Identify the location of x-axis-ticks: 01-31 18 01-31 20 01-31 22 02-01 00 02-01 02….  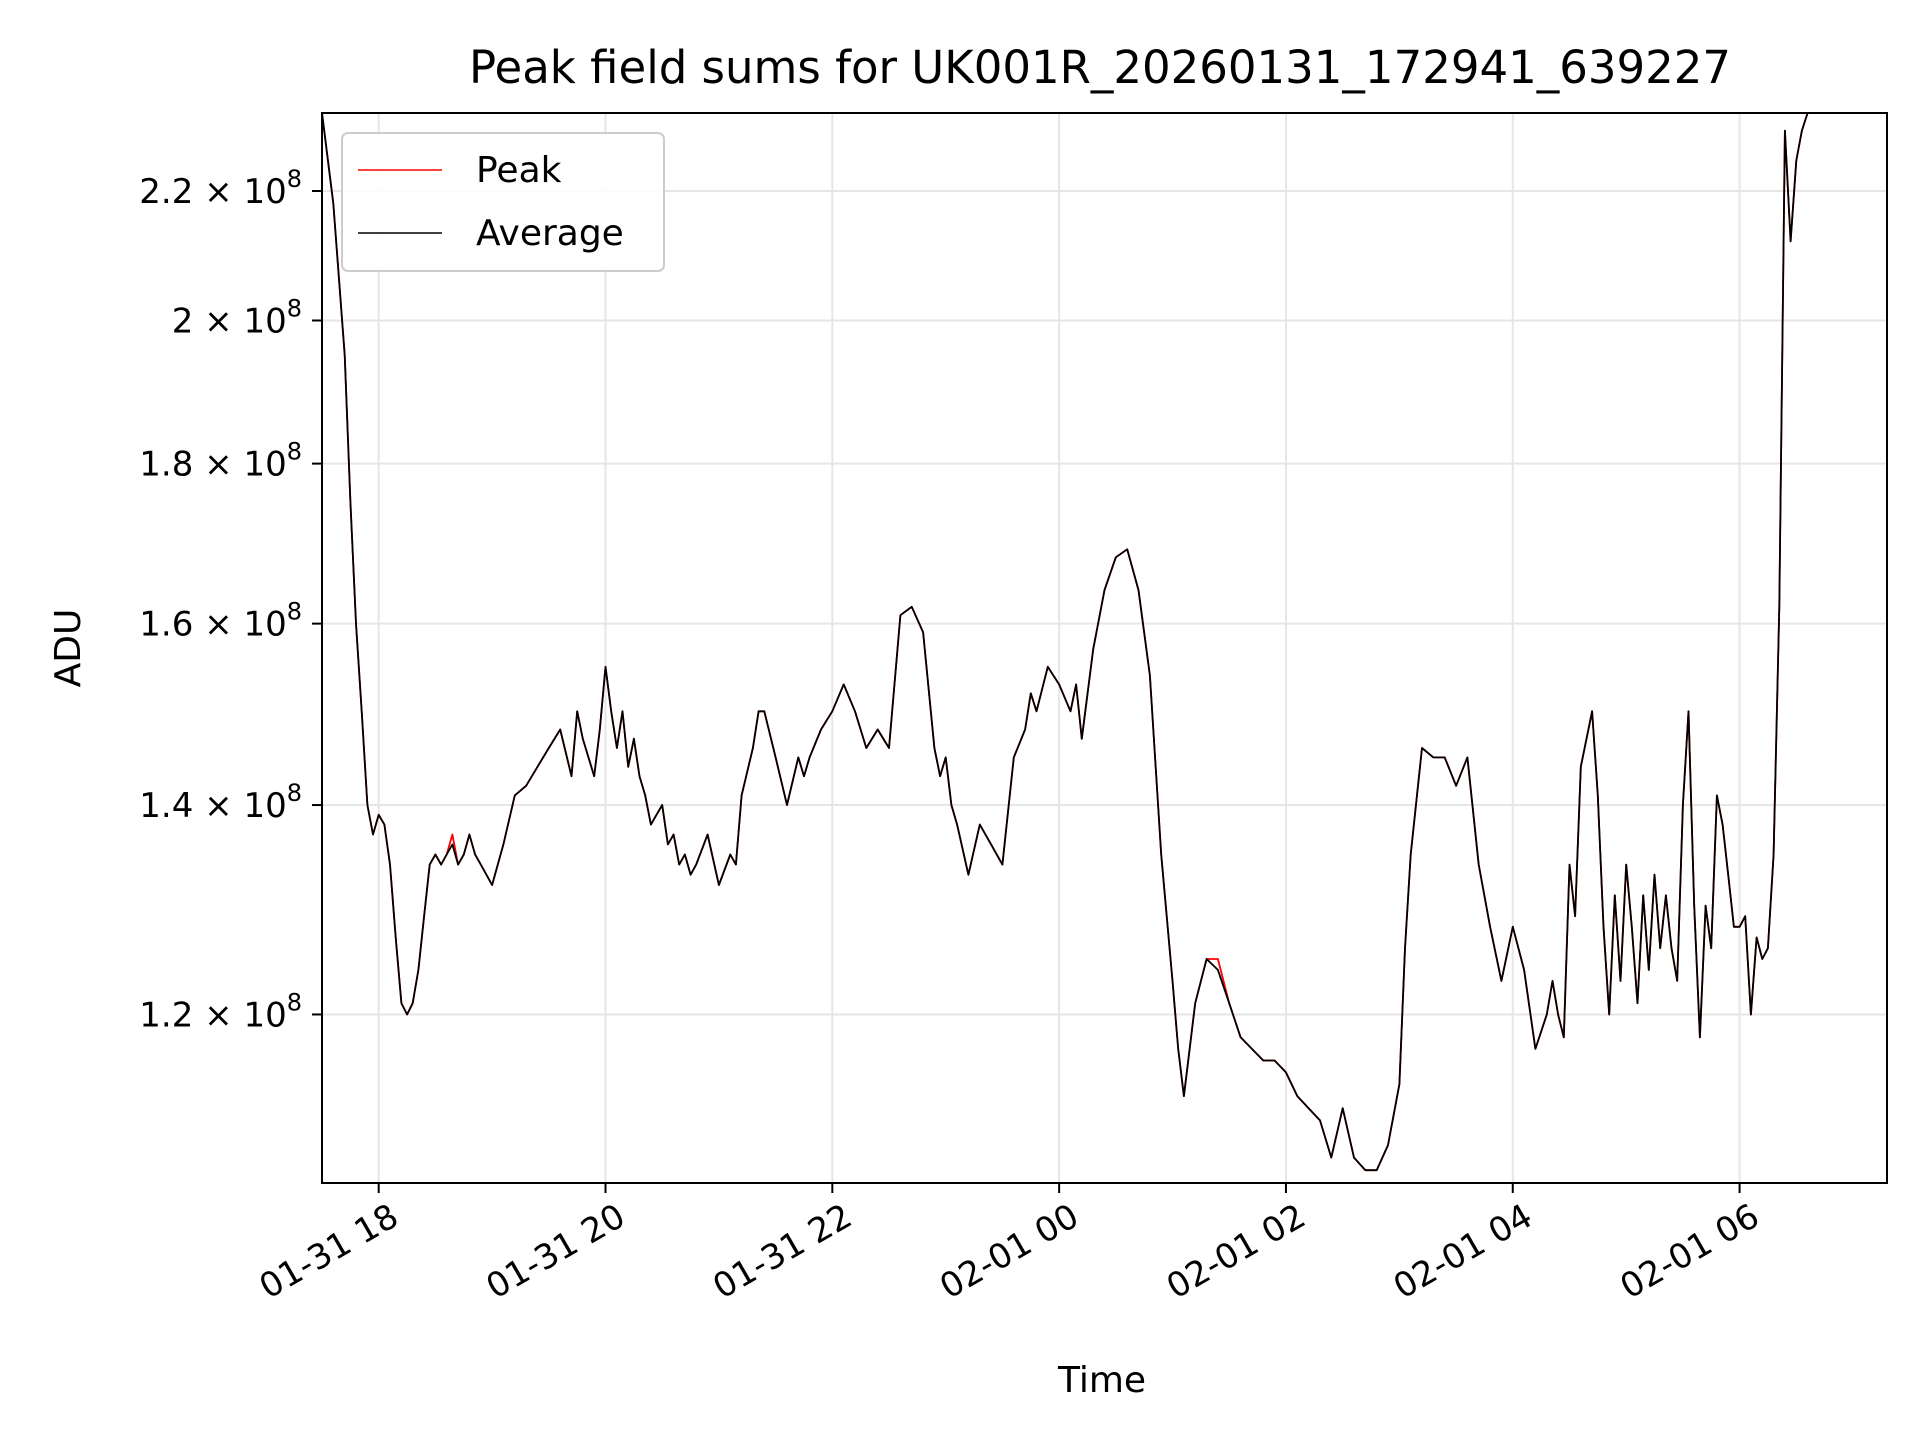
(1009, 1245).